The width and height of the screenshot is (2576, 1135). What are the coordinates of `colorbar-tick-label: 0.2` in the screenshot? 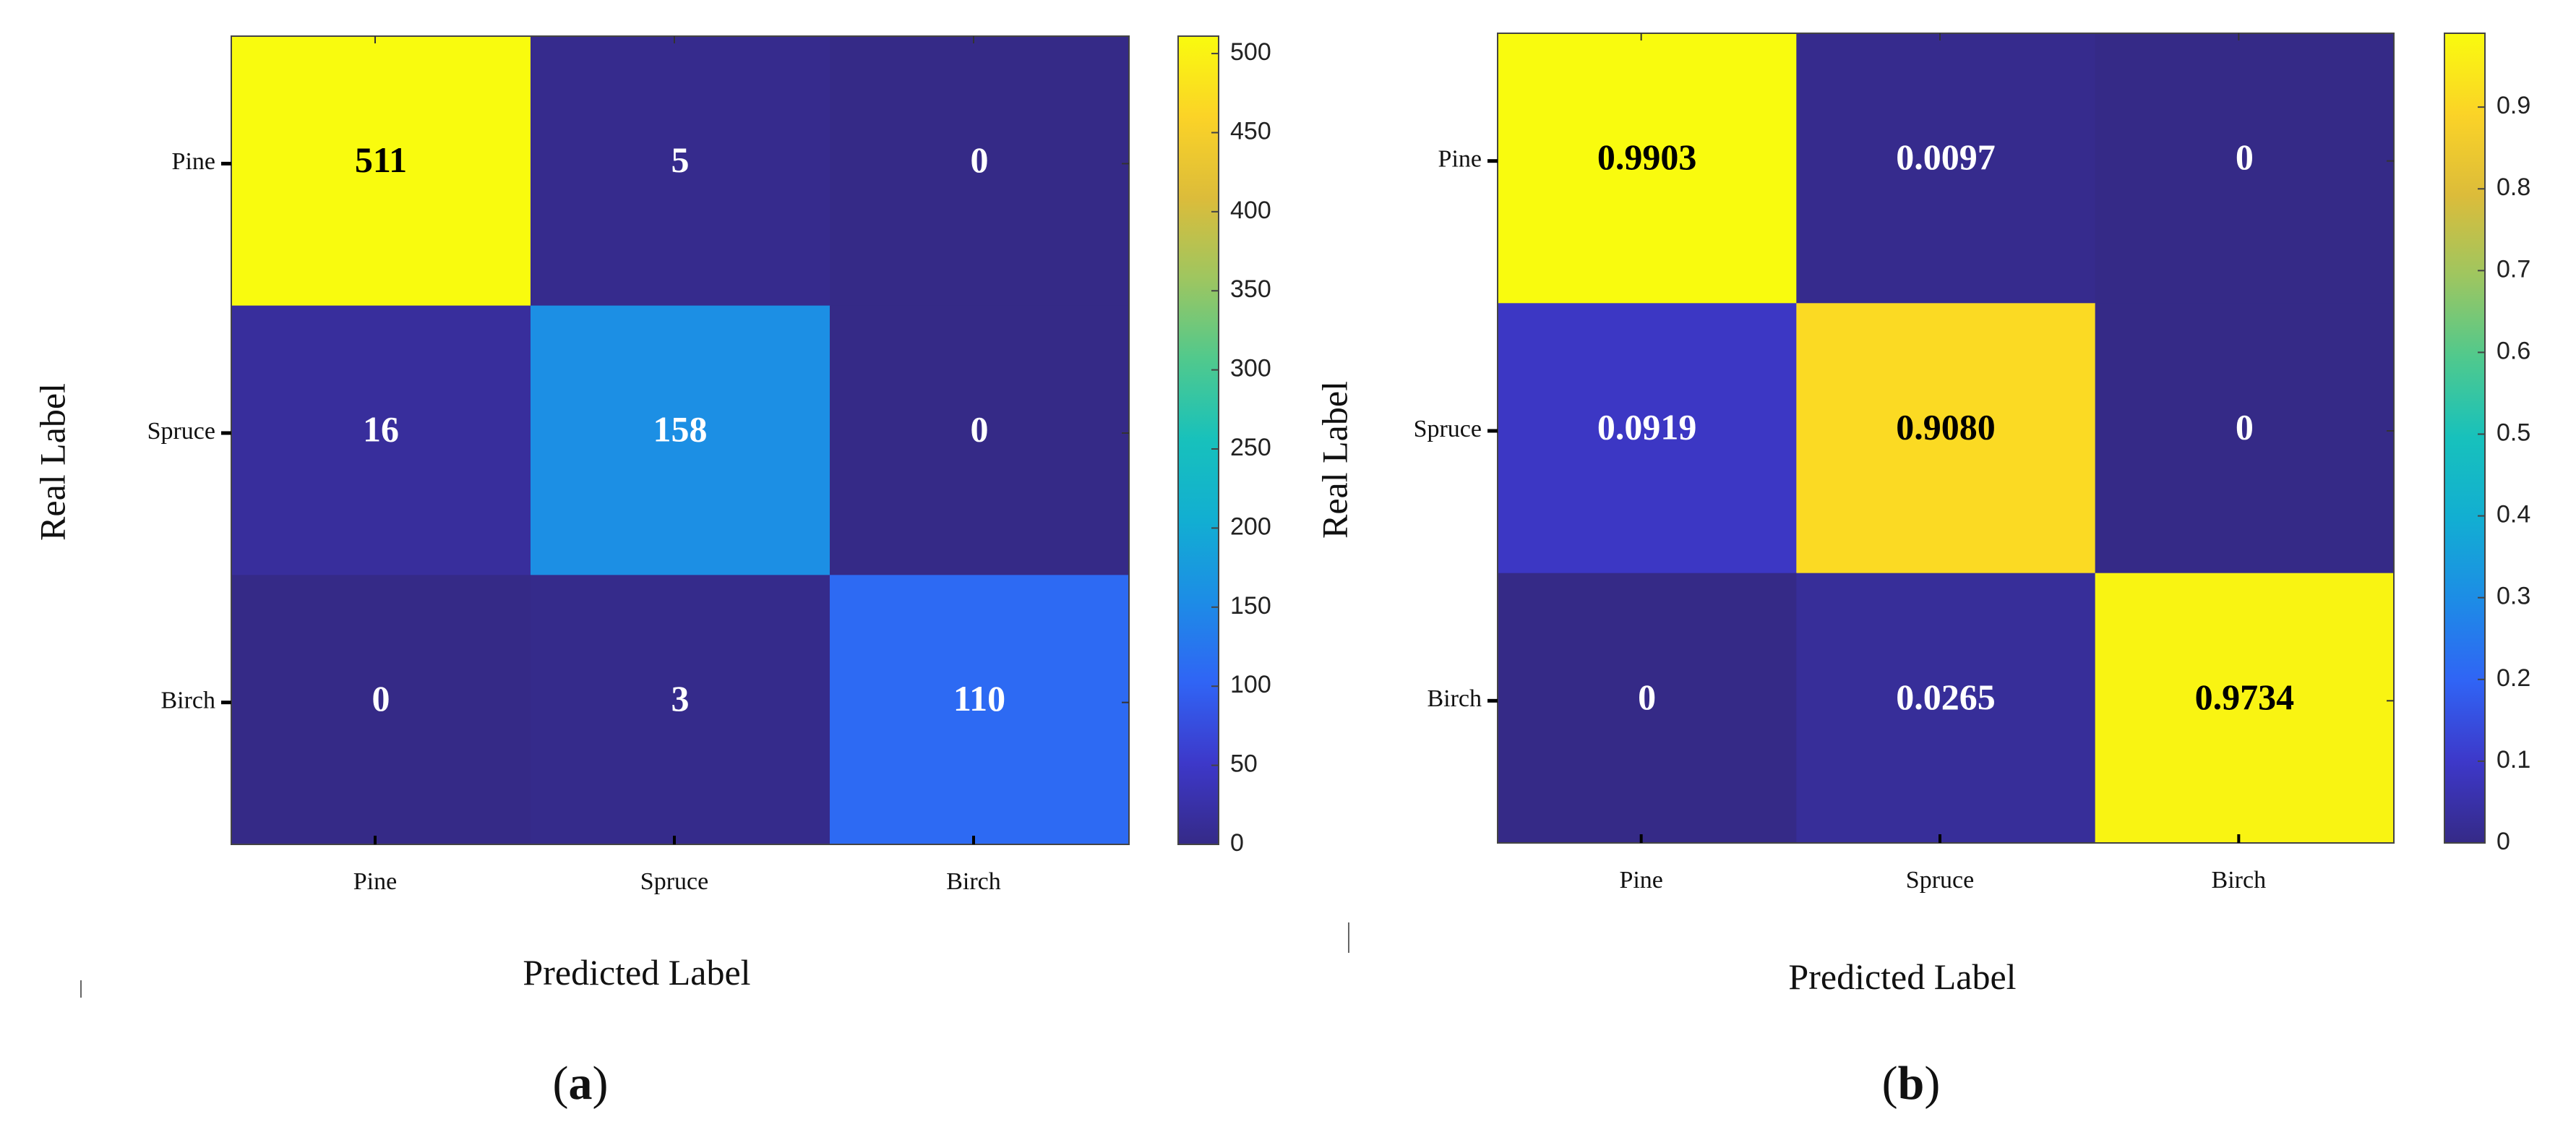 It's located at (2513, 678).